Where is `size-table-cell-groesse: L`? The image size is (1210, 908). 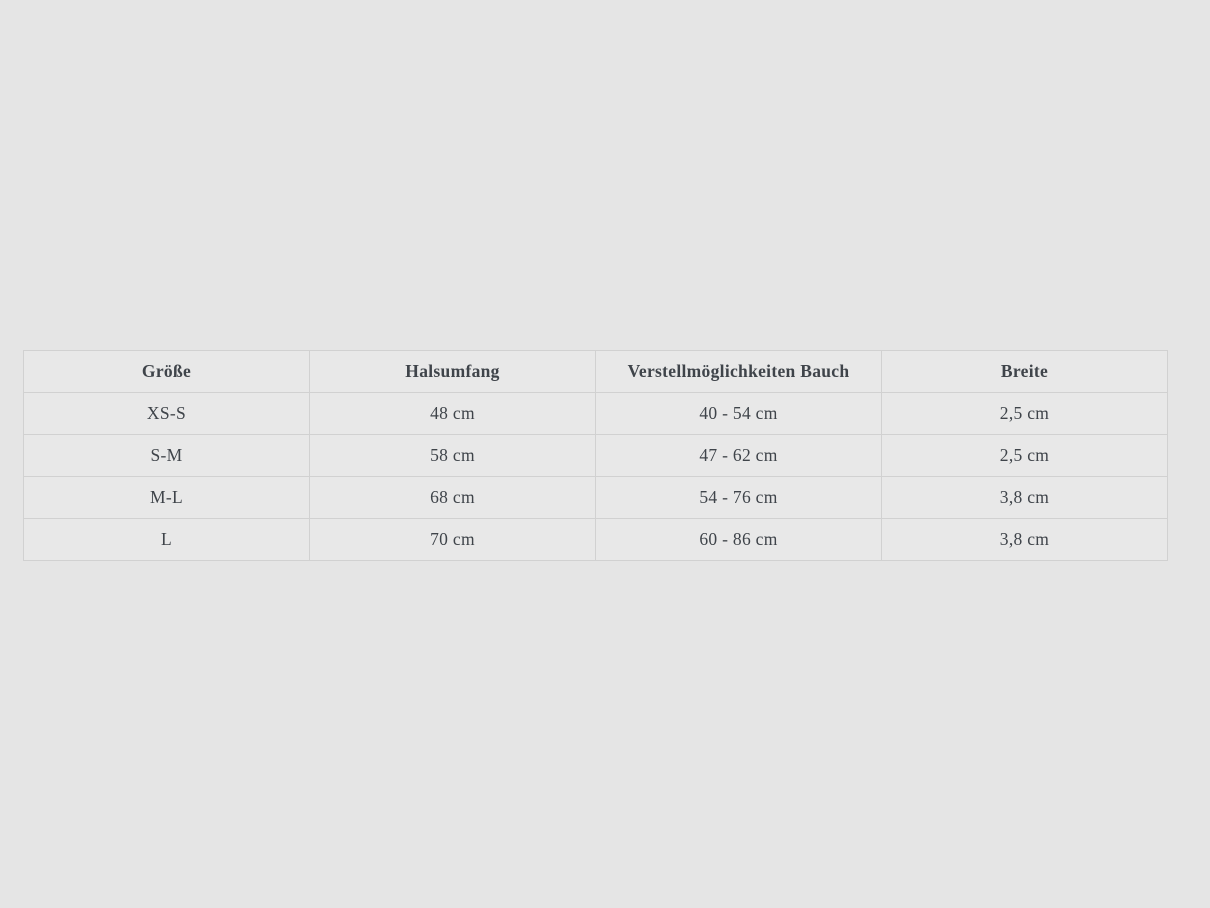
size-table-cell-groesse: L is located at coordinates (166, 539).